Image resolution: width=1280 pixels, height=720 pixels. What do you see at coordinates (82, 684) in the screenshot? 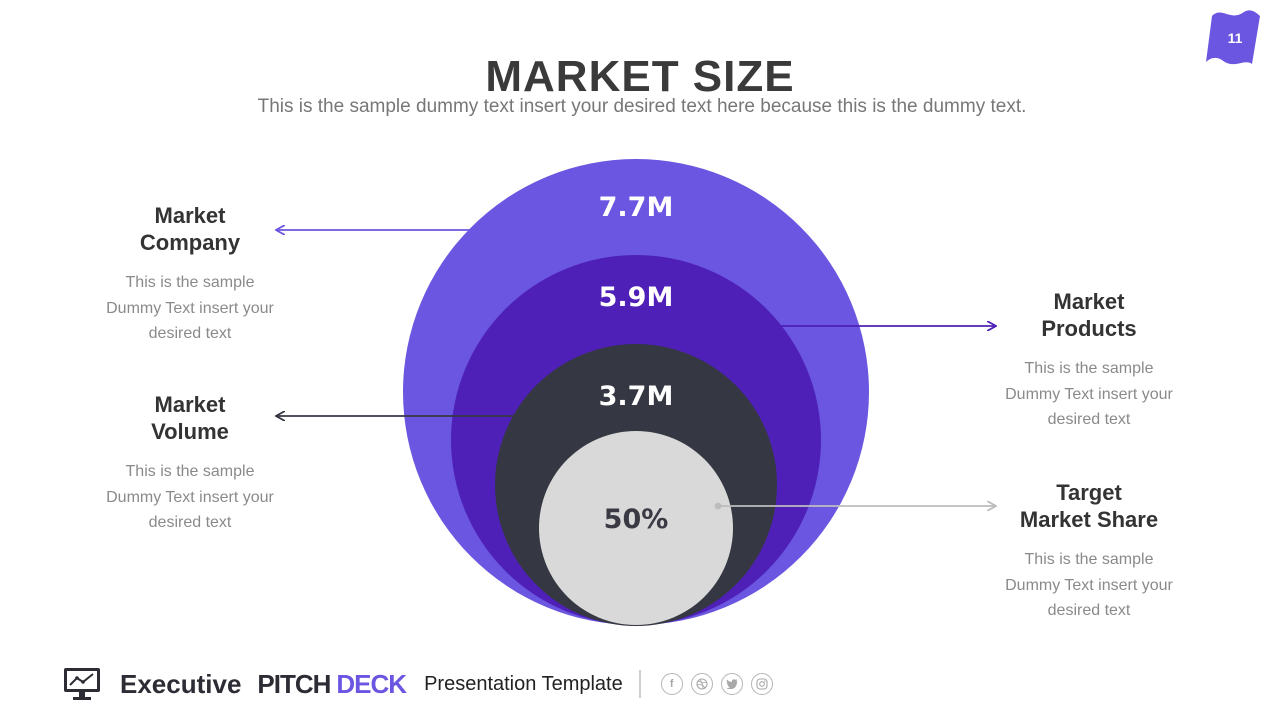
I see `monitor-chart-icon` at bounding box center [82, 684].